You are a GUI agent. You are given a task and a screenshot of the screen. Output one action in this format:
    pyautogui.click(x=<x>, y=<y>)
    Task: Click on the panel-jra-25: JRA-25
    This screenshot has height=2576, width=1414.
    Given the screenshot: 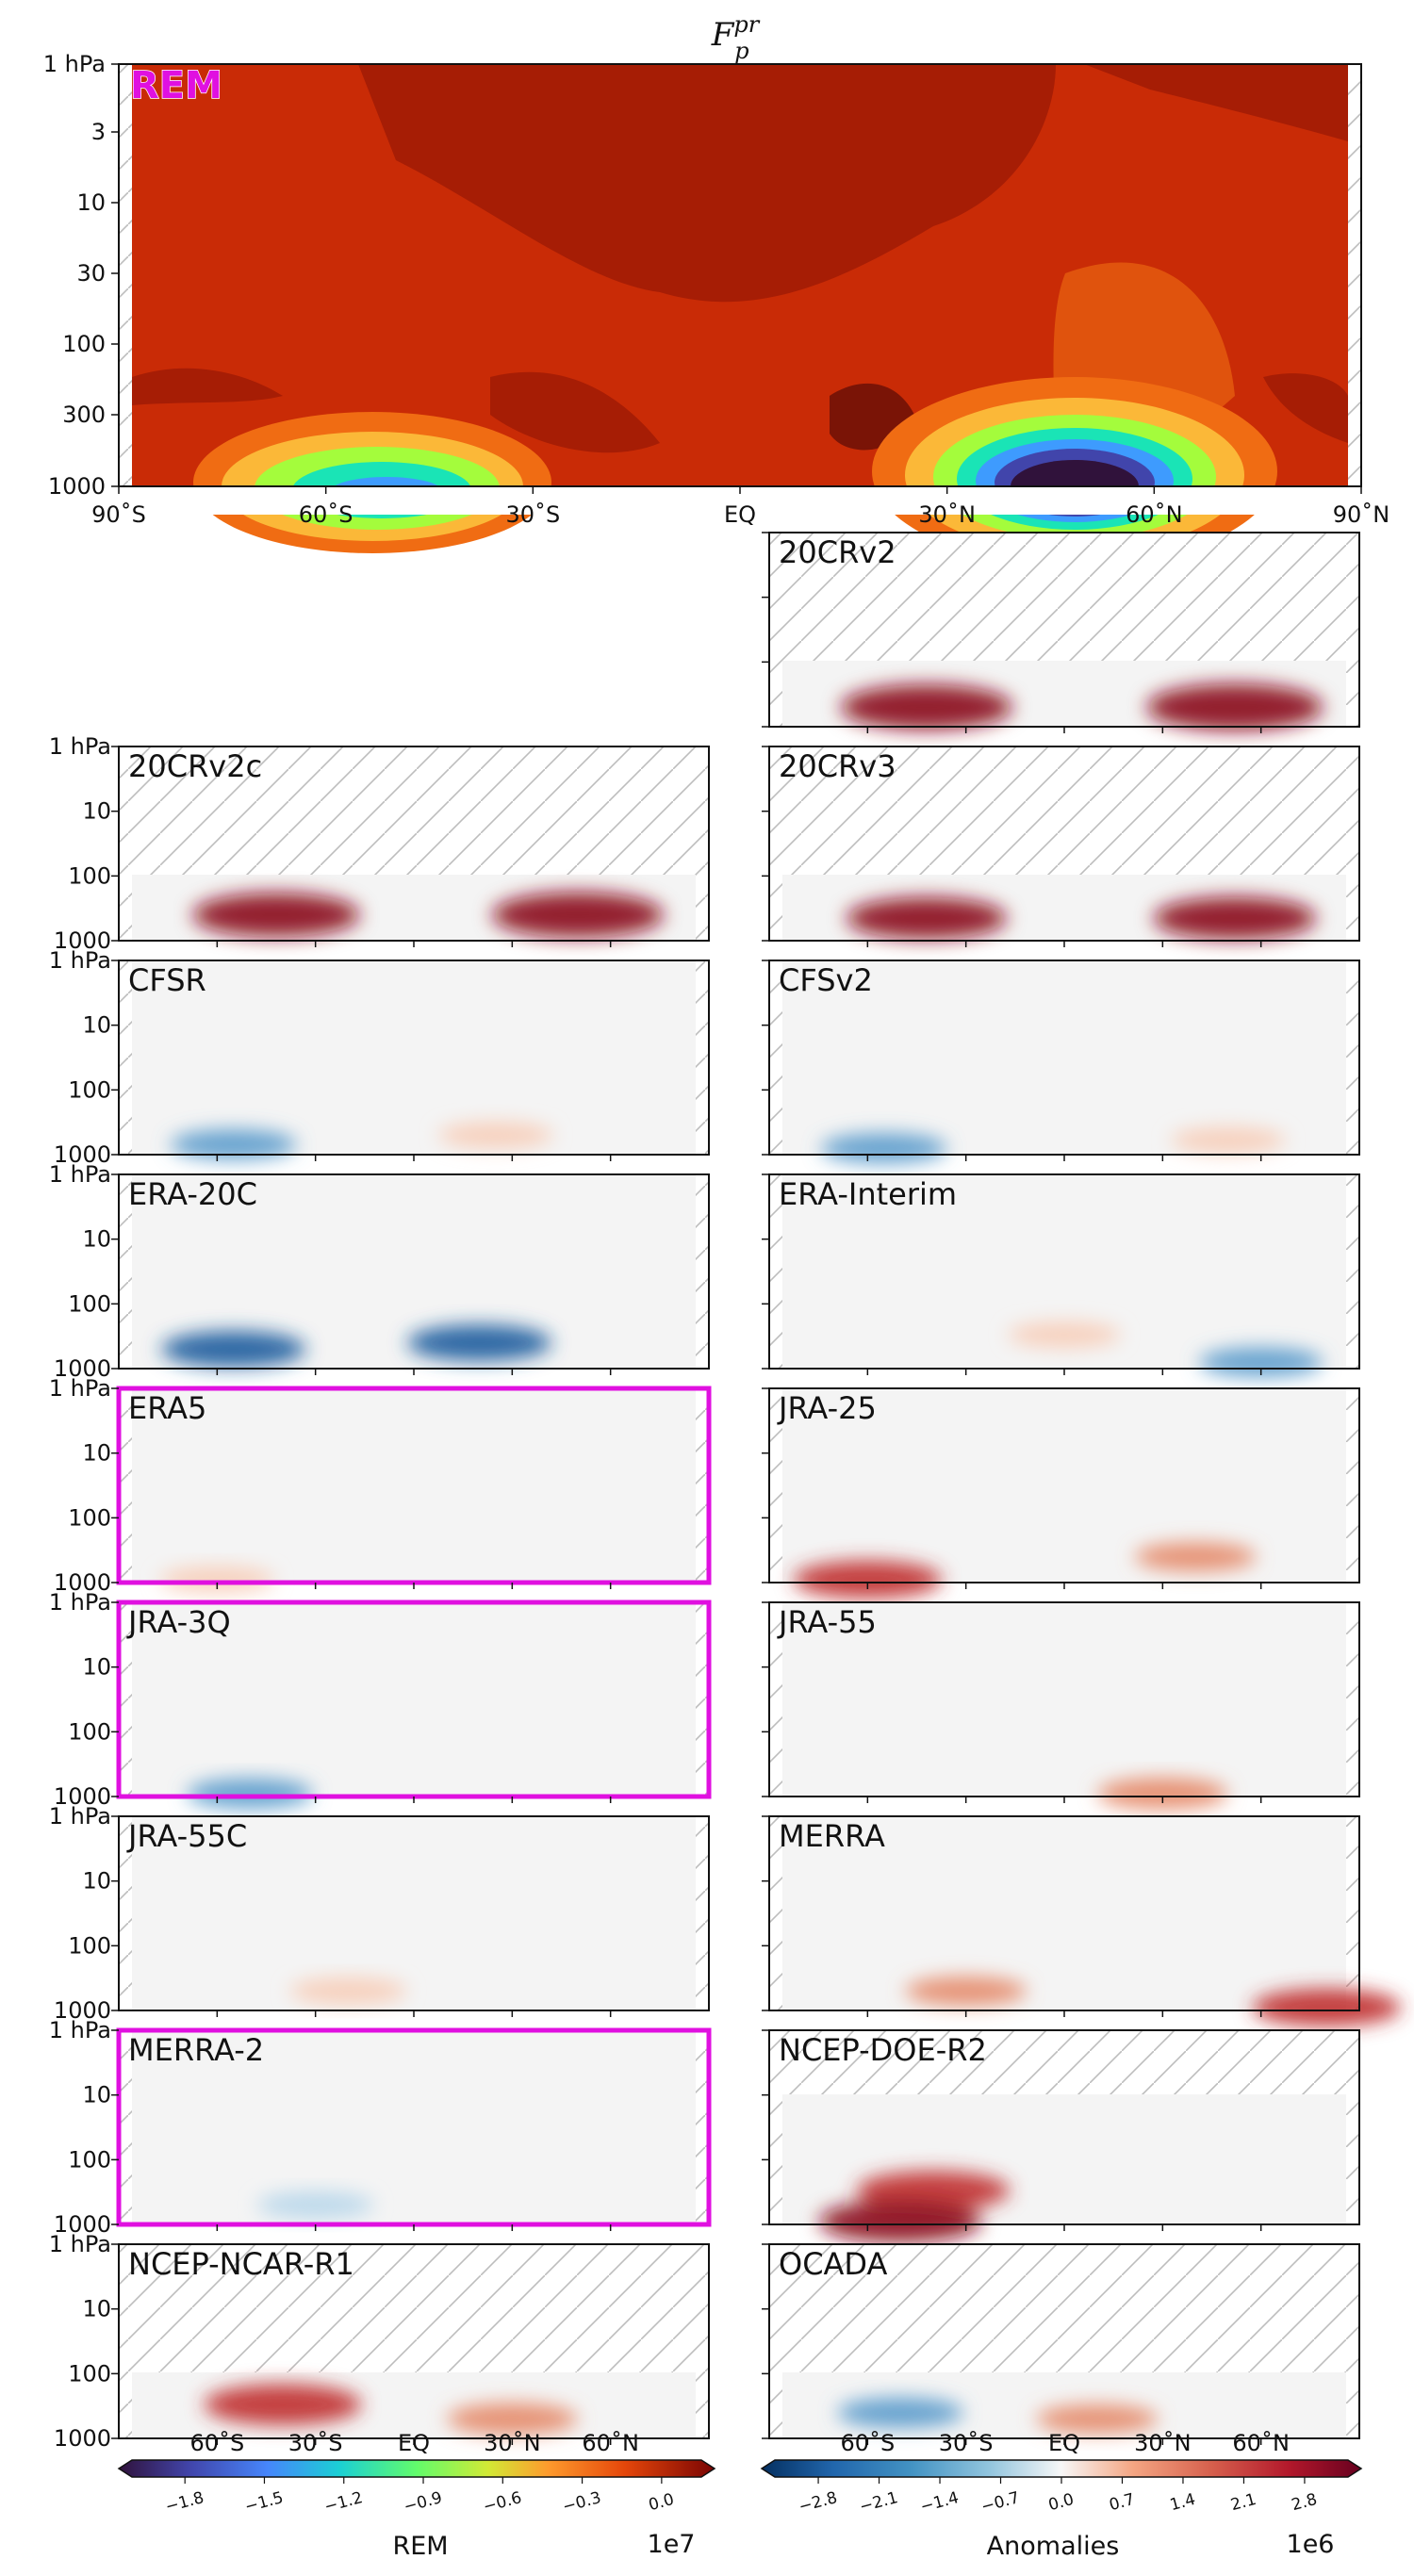 What is the action you would take?
    pyautogui.click(x=1061, y=1493)
    